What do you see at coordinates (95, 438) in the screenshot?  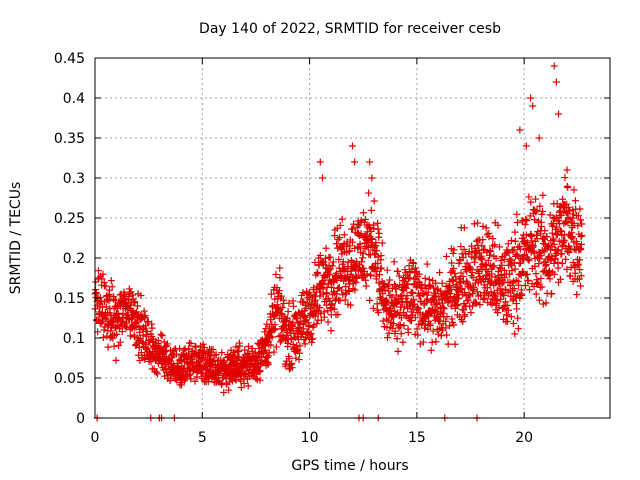 I see `x-tick-label: 0` at bounding box center [95, 438].